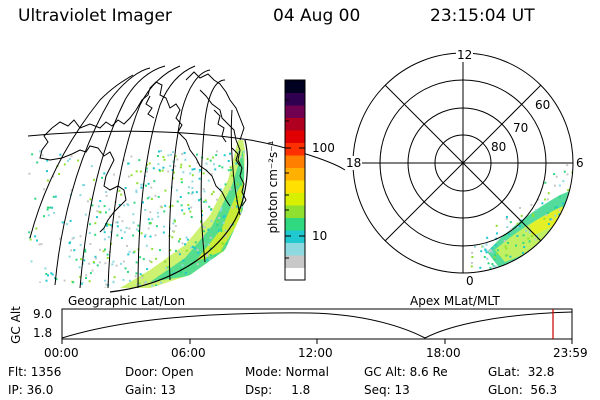  Describe the element at coordinates (43, 333) in the screenshot. I see `timeline-ytick-1-8: 1.8` at that location.